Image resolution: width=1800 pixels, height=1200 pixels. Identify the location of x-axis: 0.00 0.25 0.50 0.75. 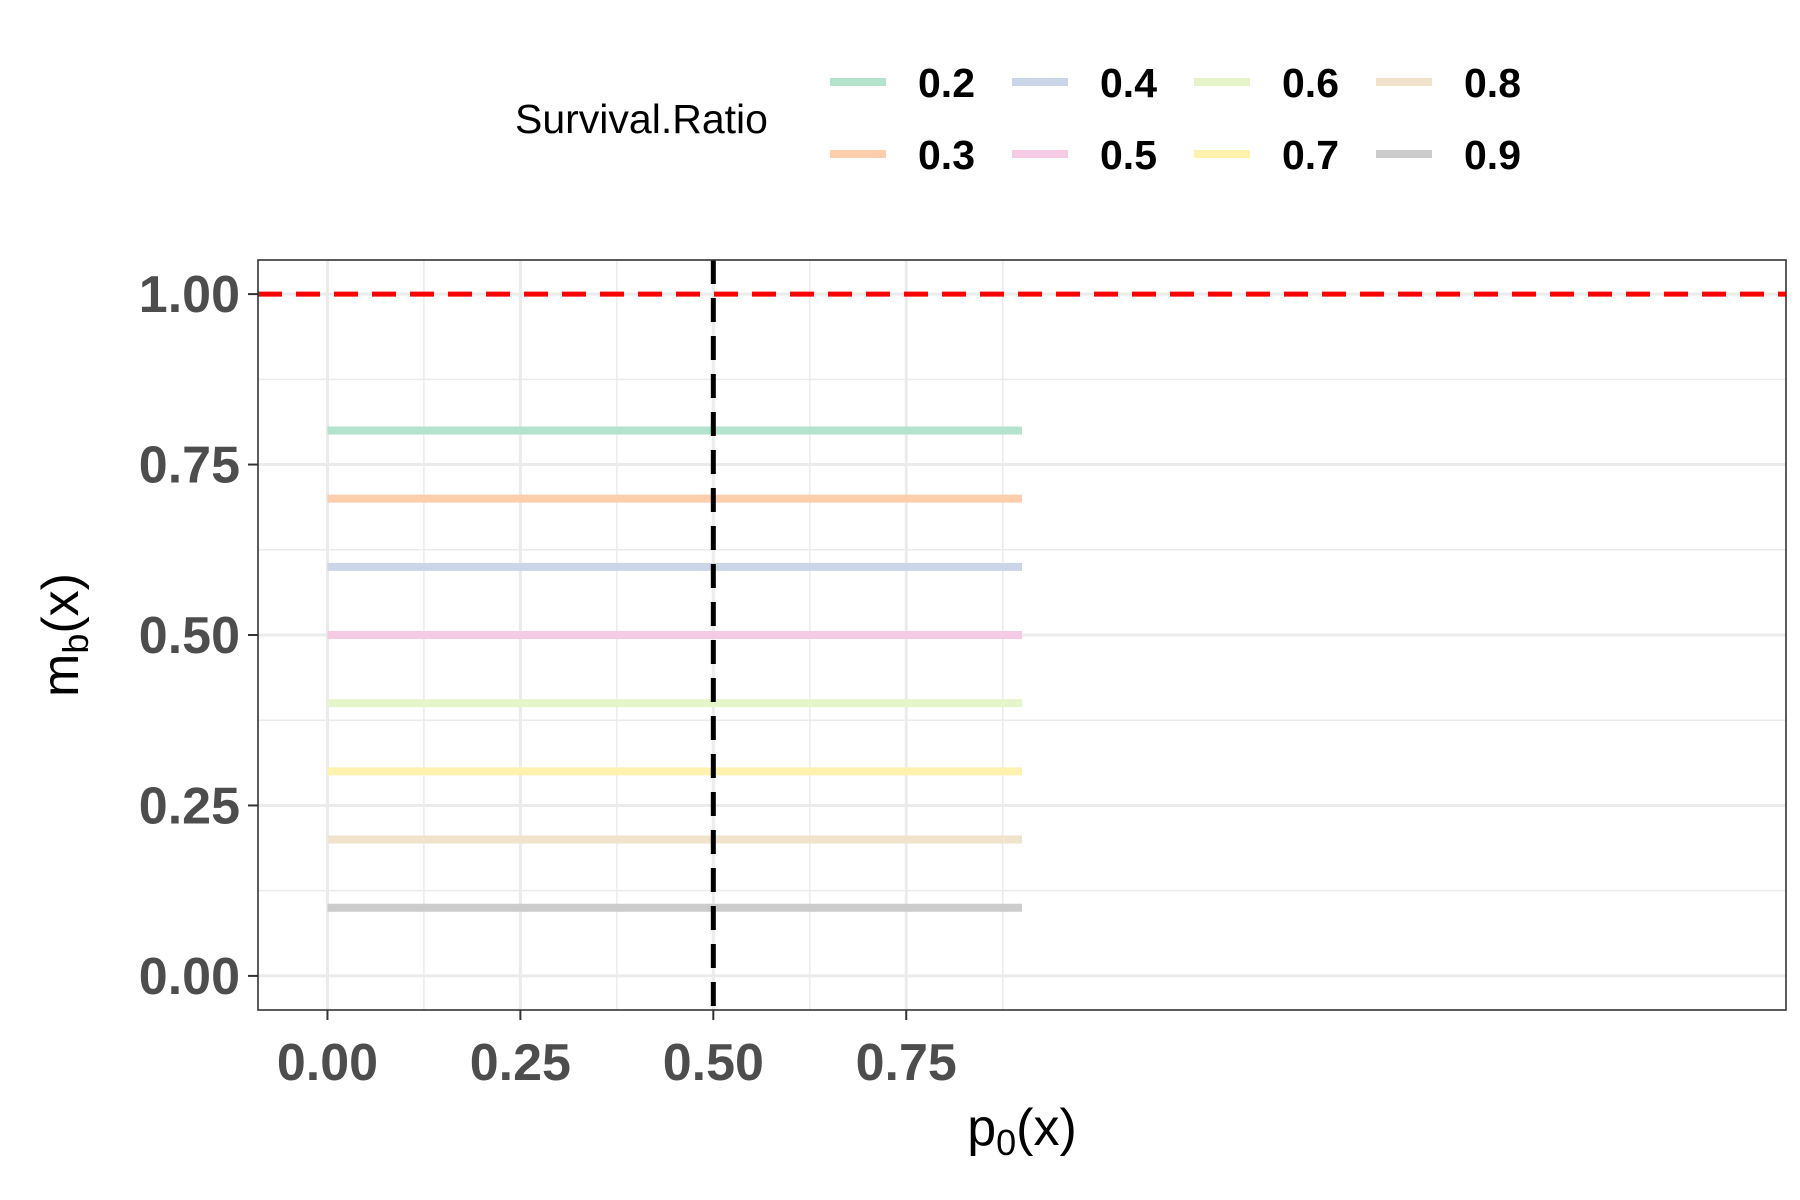
(617, 1051).